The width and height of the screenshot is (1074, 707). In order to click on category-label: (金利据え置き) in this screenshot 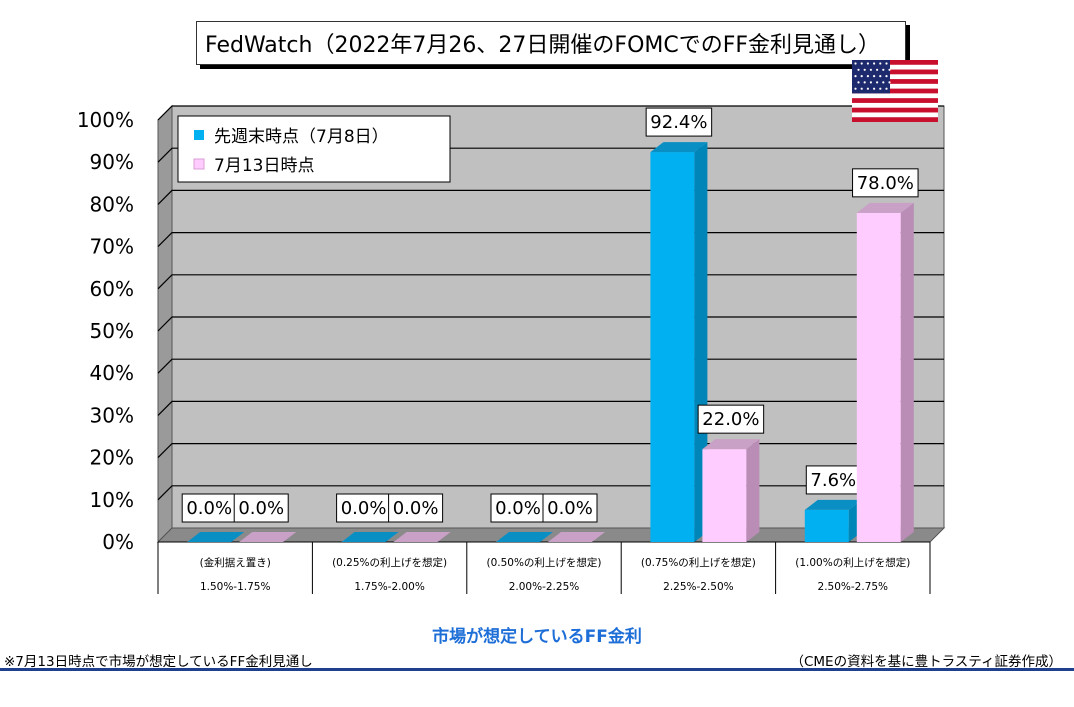, I will do `click(235, 562)`.